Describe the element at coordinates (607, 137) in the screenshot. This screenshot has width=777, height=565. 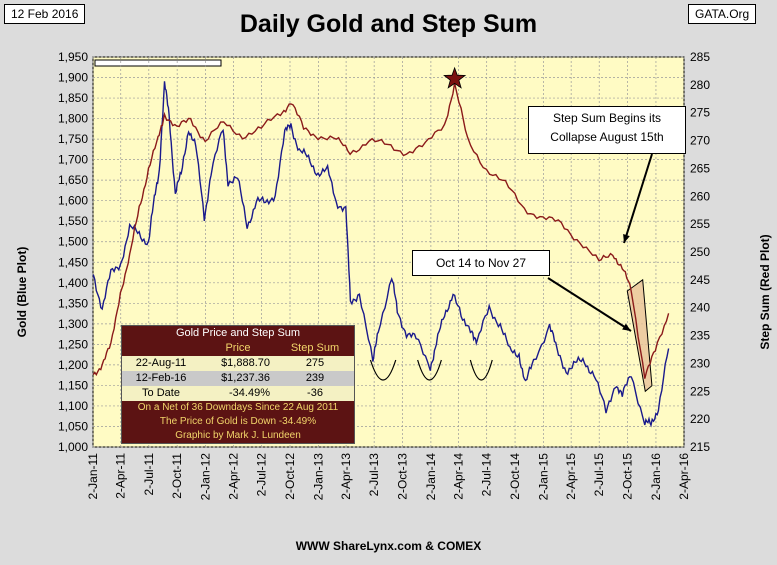
I see `annotation-line-2: Collapse August 15th` at that location.